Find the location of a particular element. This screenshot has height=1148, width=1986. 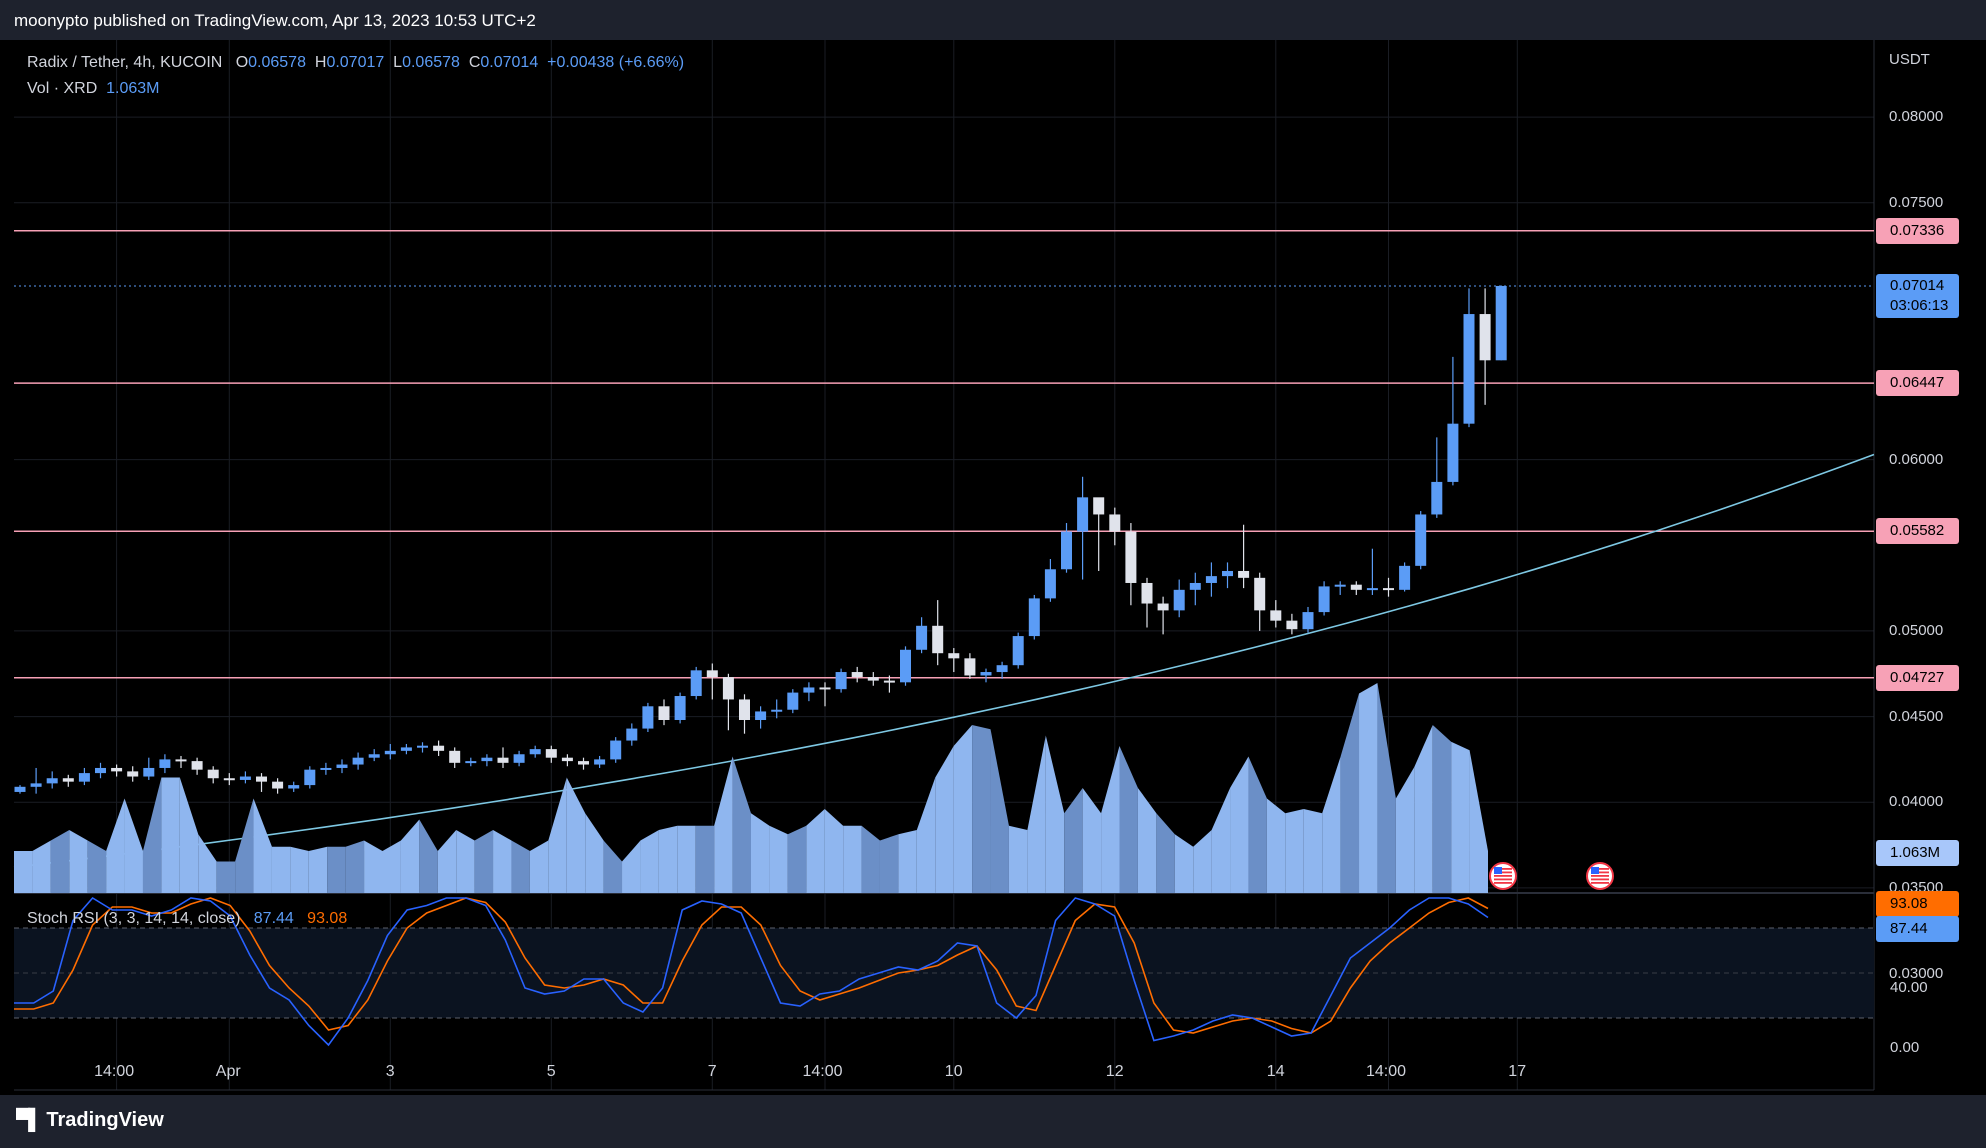

time-tick-label: Apr is located at coordinates (228, 1071).